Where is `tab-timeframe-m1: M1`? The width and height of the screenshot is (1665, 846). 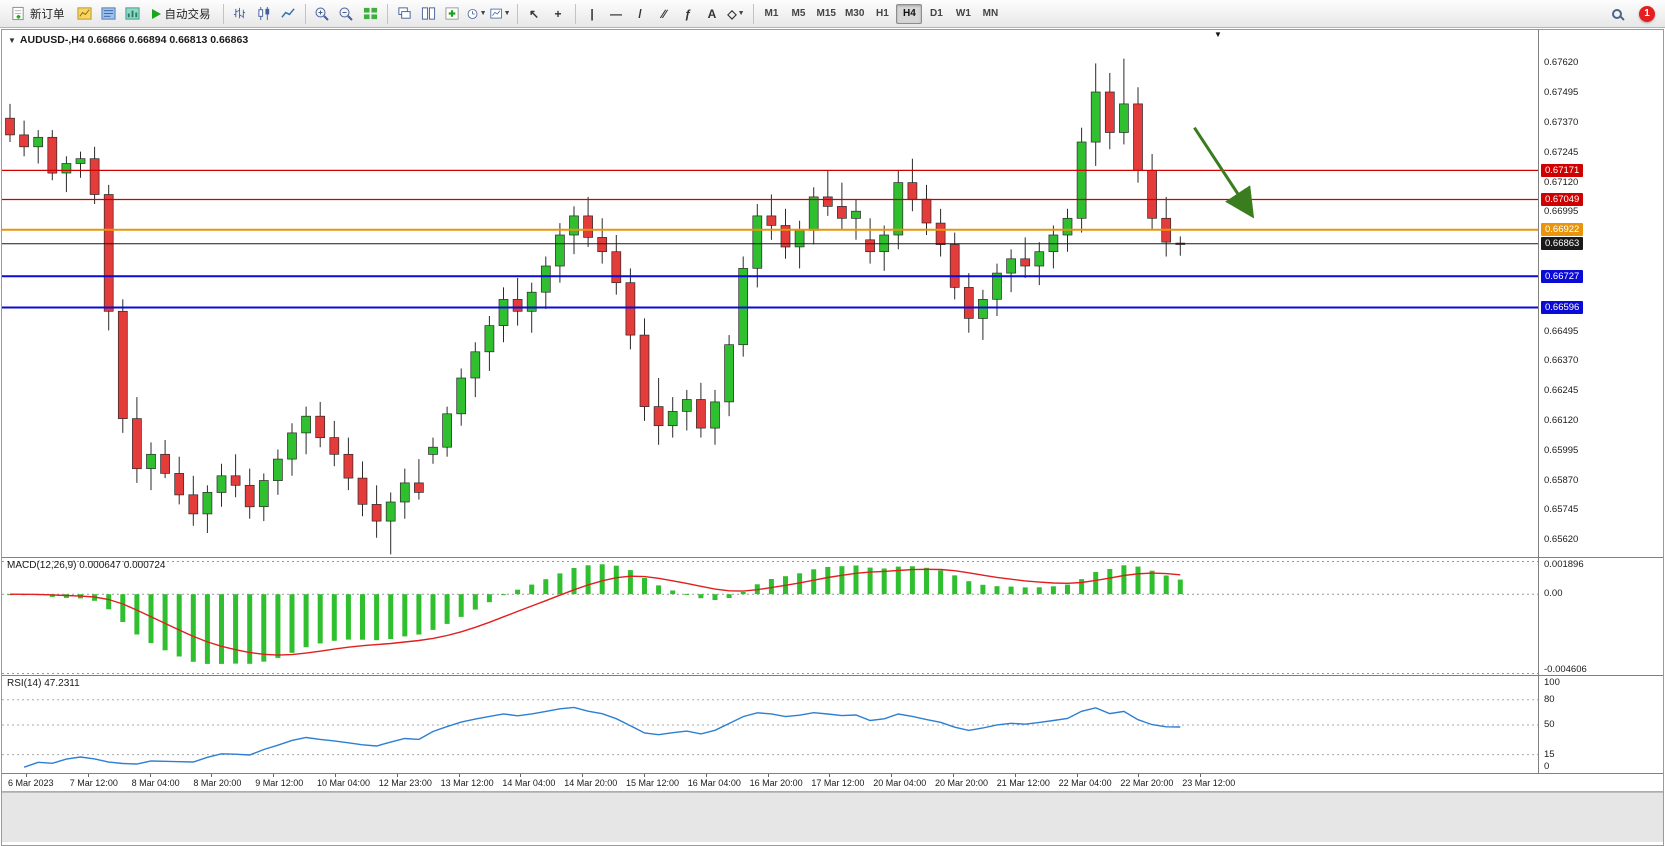 tab-timeframe-m1: M1 is located at coordinates (772, 14).